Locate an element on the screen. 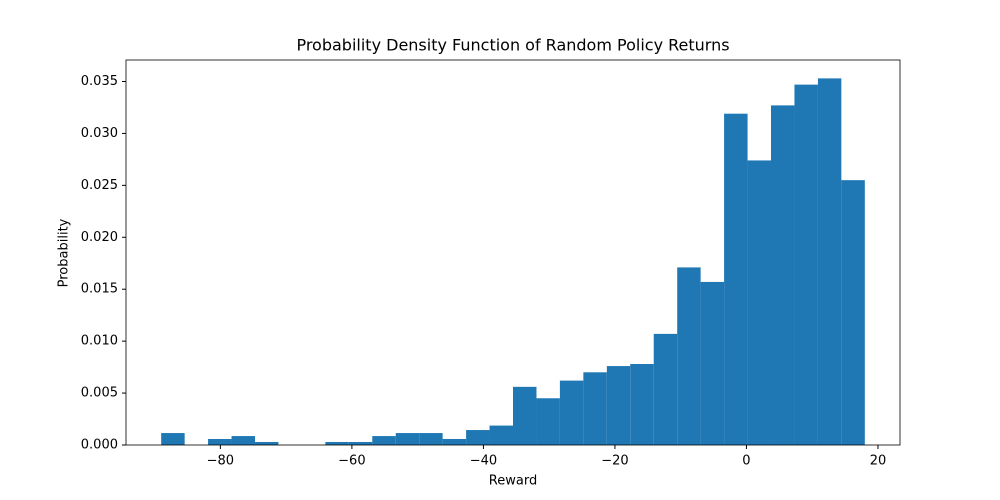  x-tick-label: −60 is located at coordinates (351, 461).